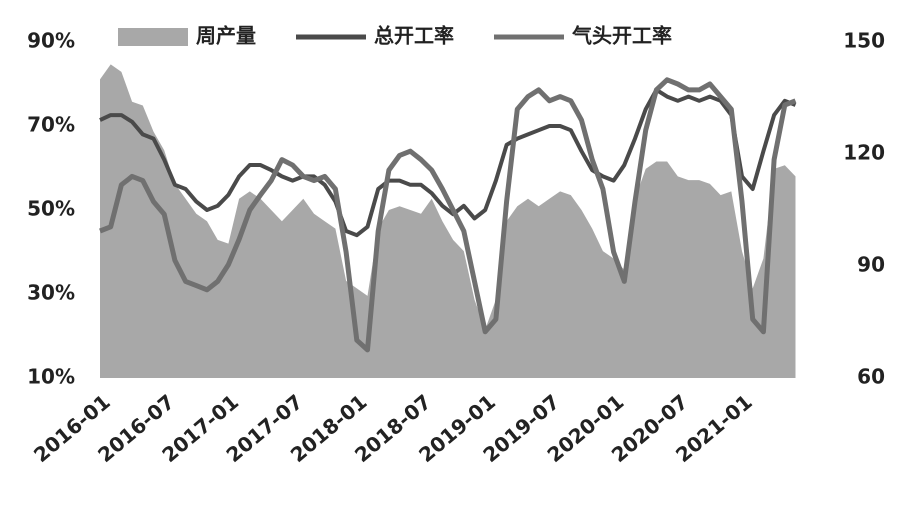  I want to click on y-tick-label: 50%, so click(51, 209).